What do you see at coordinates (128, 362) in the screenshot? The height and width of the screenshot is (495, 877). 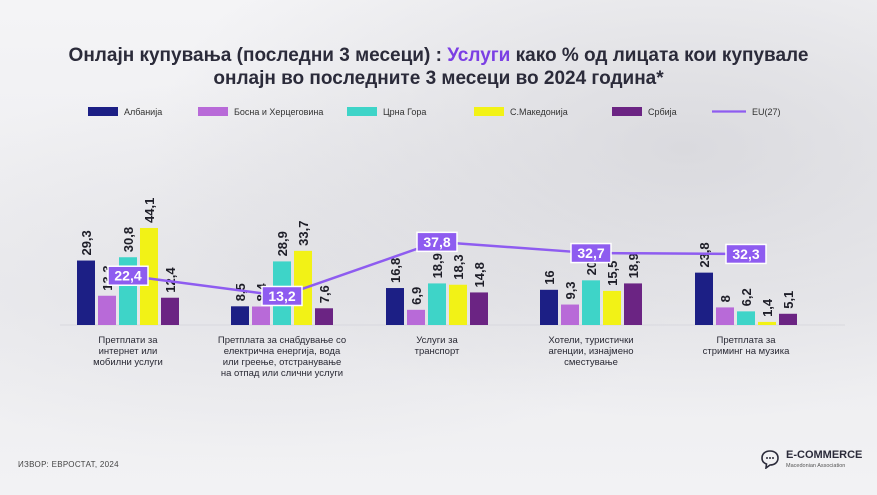 I see `category-label-1-line-3: мобилни услуги` at bounding box center [128, 362].